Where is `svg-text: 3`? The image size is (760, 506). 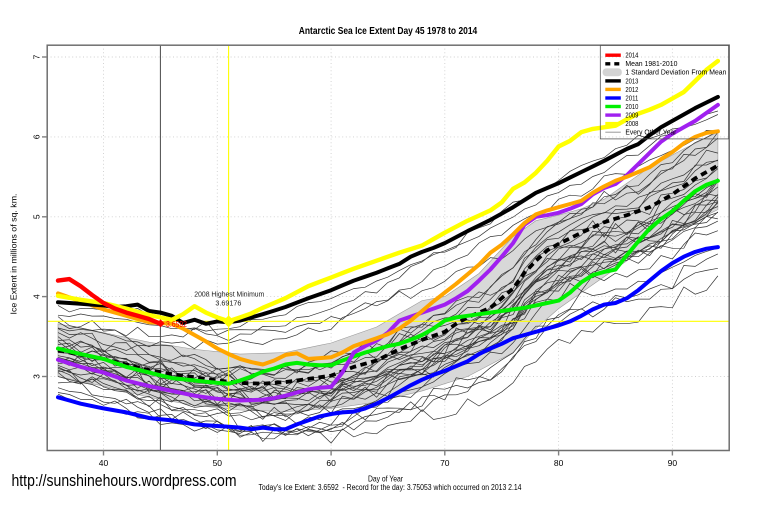 svg-text: 3 is located at coordinates (37, 376).